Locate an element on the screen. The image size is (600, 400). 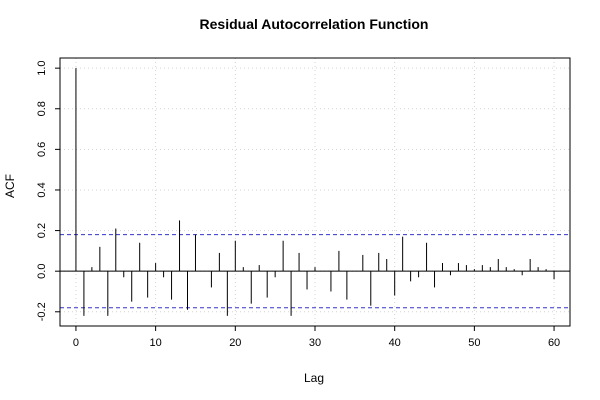
chart-title: Residual Autocorrelation Function is located at coordinates (314, 24).